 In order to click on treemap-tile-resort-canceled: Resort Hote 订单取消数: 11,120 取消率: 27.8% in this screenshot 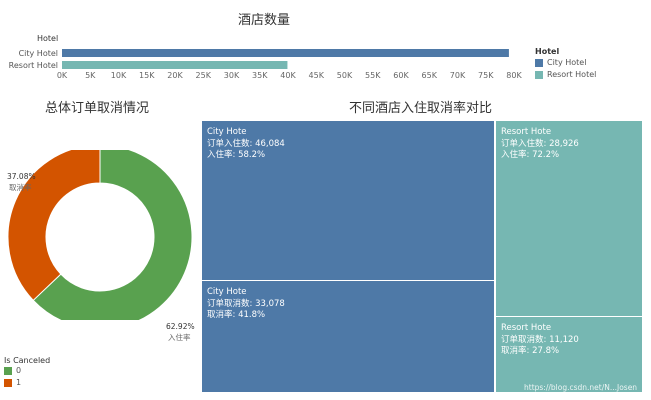, I will do `click(569, 354)`.